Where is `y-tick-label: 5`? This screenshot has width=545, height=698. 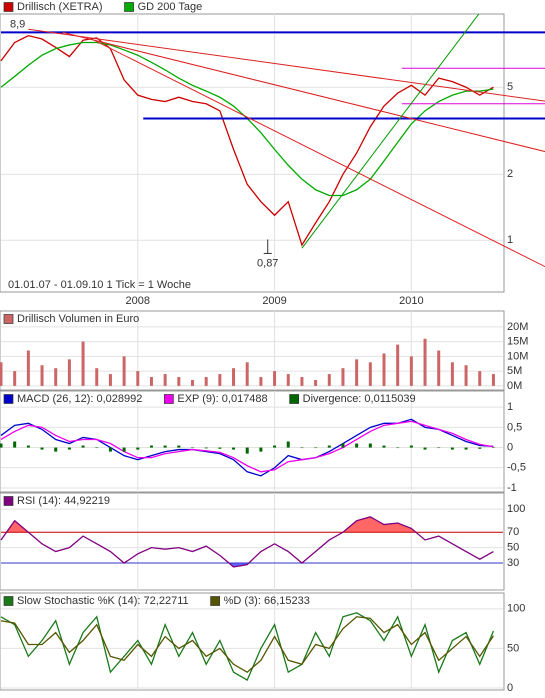 y-tick-label: 5 is located at coordinates (510, 87).